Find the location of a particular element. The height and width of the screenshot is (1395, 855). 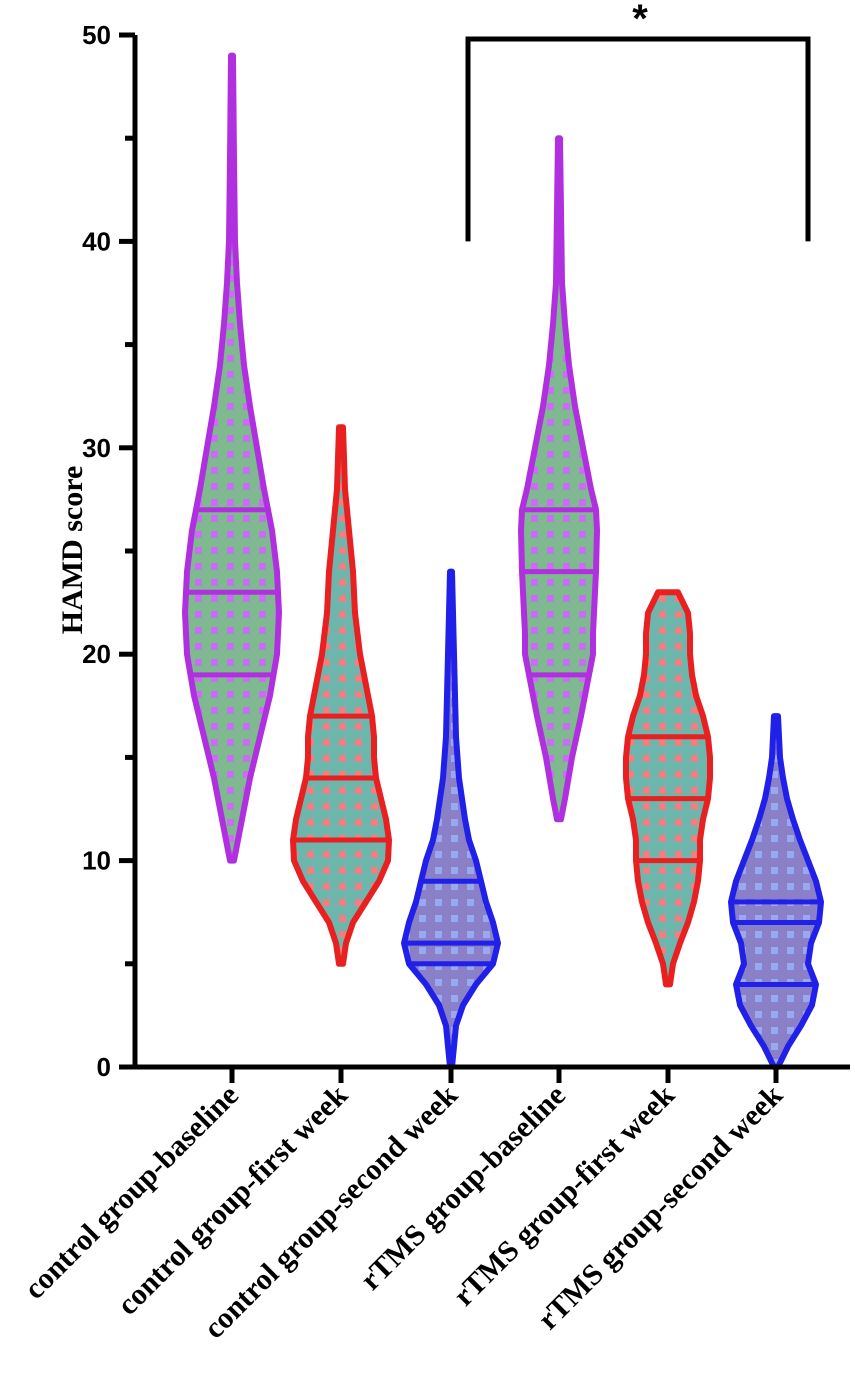

x-tick-label: rTMS group-first week is located at coordinates (564, 1195).